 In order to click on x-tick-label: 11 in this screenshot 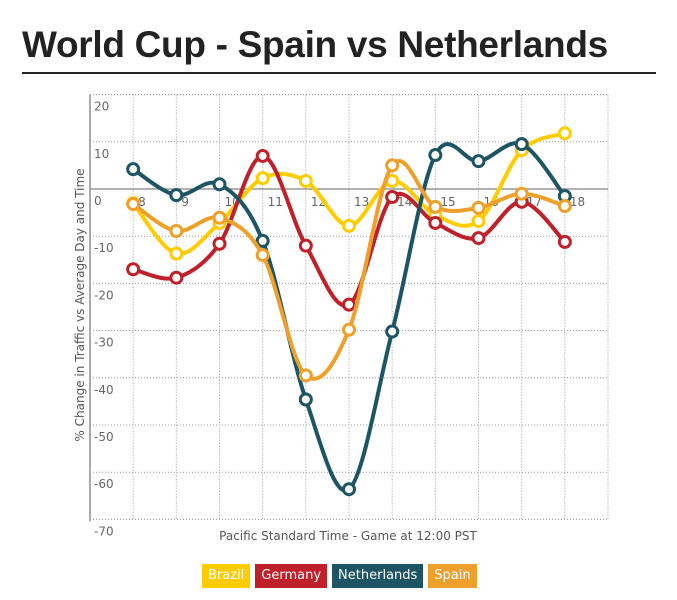, I will do `click(275, 202)`.